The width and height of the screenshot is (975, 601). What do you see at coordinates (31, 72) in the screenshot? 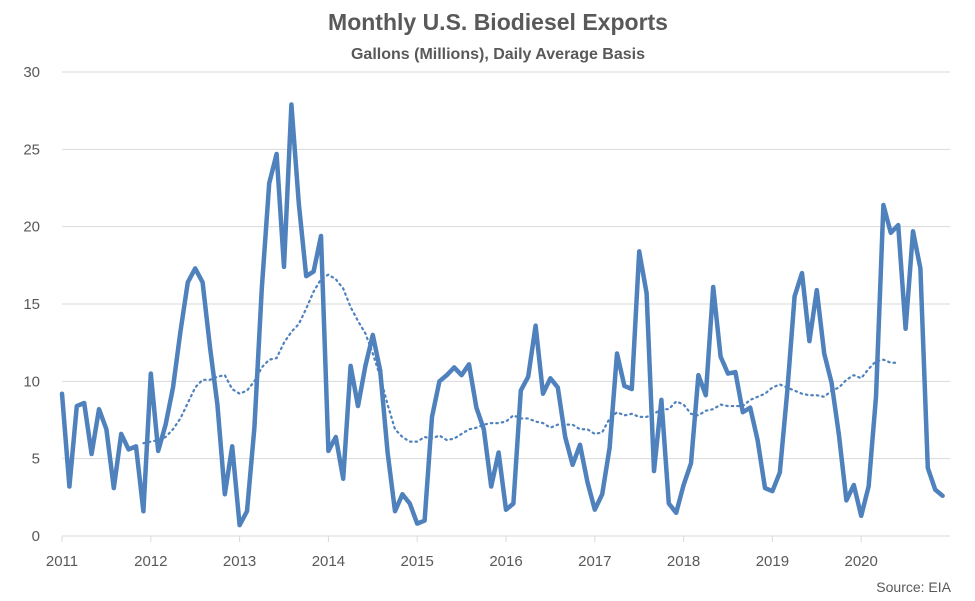
I see `y-tick-label: 30` at bounding box center [31, 72].